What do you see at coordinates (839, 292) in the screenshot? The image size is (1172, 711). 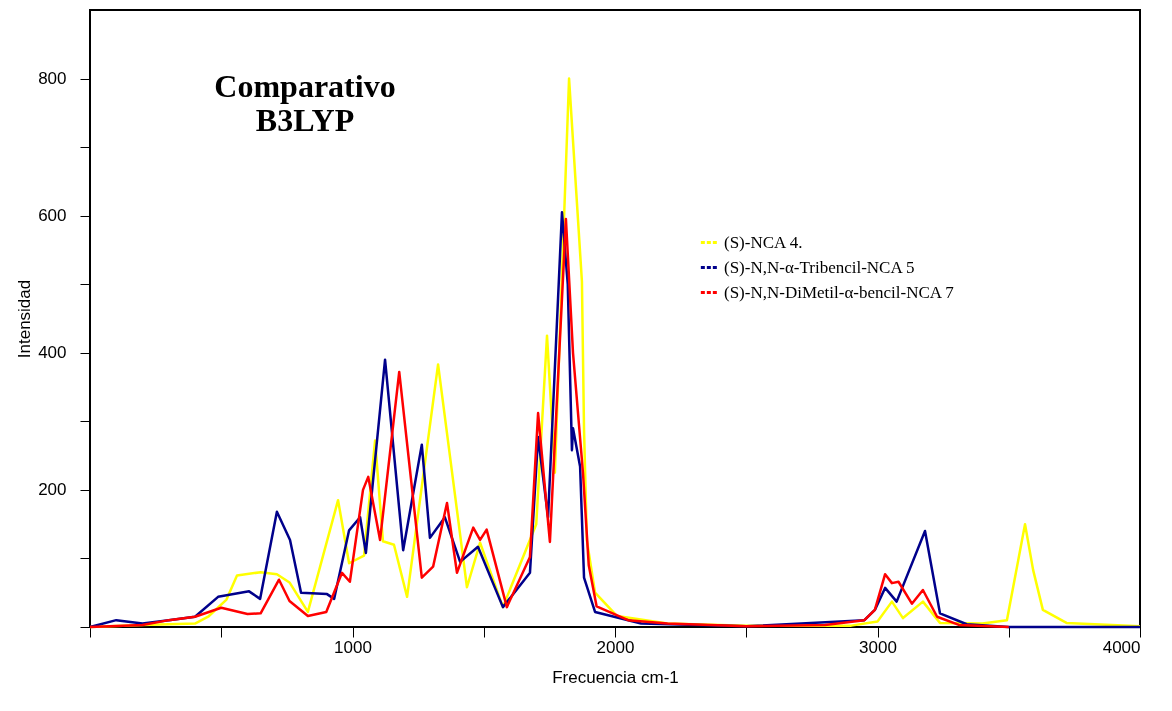 I see `legend-label: (S)-N,N-DiMetil-α-bencil-NCA 7` at bounding box center [839, 292].